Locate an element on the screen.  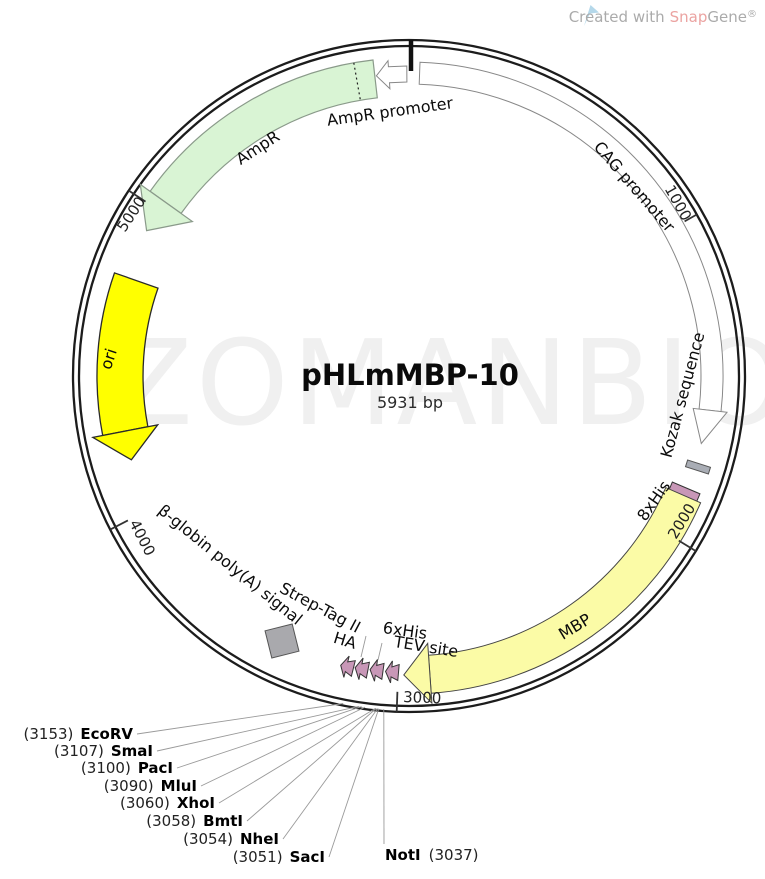
smai-leader-line is located at coordinates (258, 728).